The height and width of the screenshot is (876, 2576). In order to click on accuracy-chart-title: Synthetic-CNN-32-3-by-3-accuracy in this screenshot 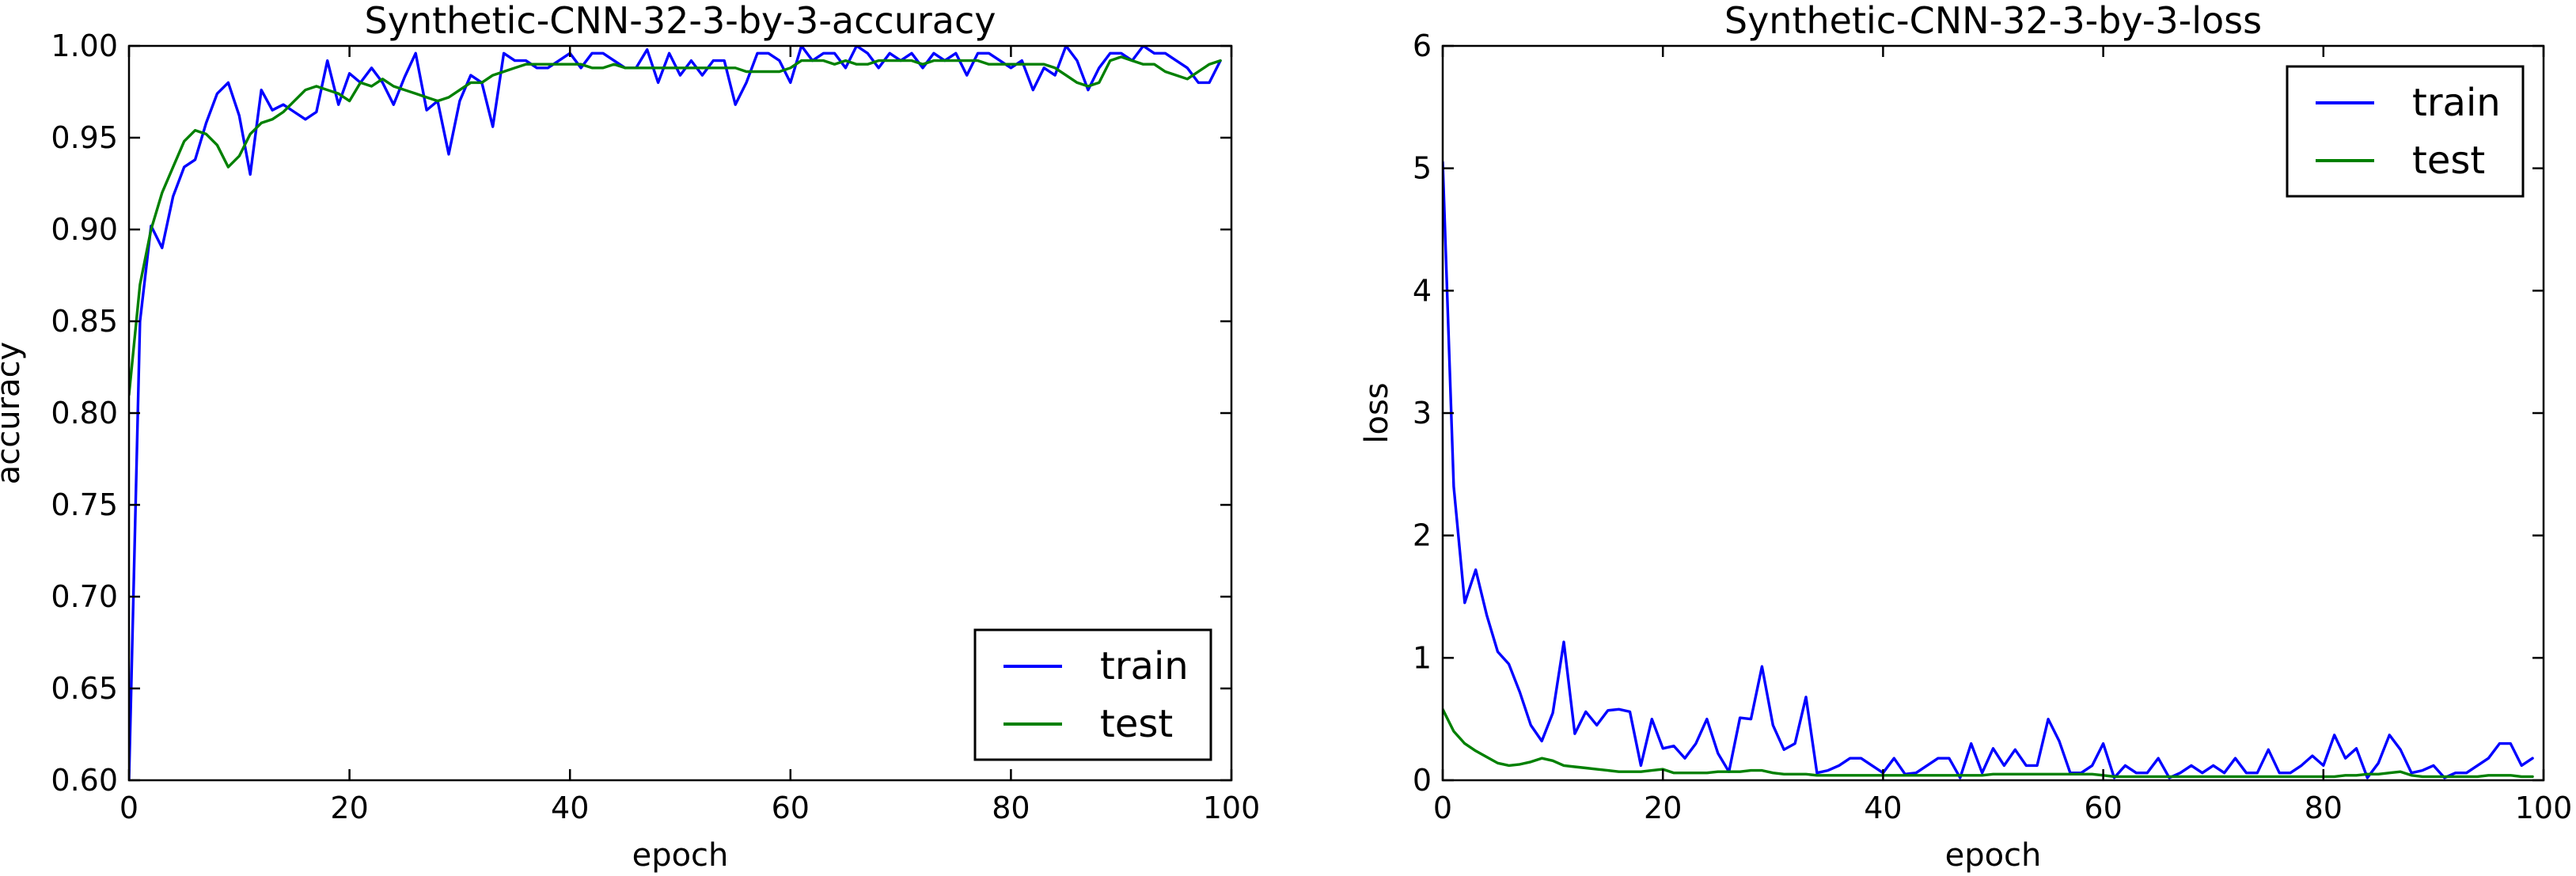, I will do `click(680, 21)`.